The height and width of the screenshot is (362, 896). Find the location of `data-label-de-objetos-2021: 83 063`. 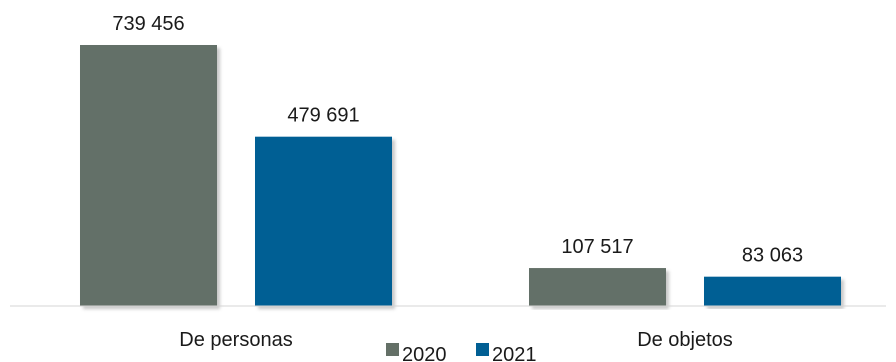

data-label-de-objetos-2021: 83 063 is located at coordinates (772, 256).